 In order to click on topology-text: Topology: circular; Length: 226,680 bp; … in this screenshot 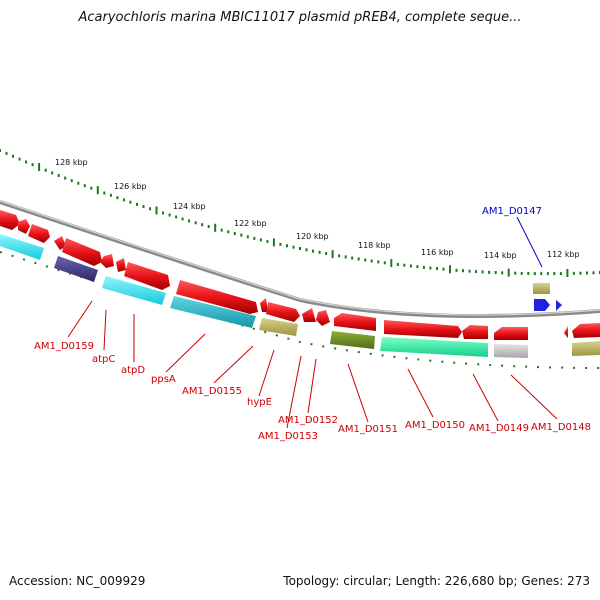, I will do `click(436, 581)`.